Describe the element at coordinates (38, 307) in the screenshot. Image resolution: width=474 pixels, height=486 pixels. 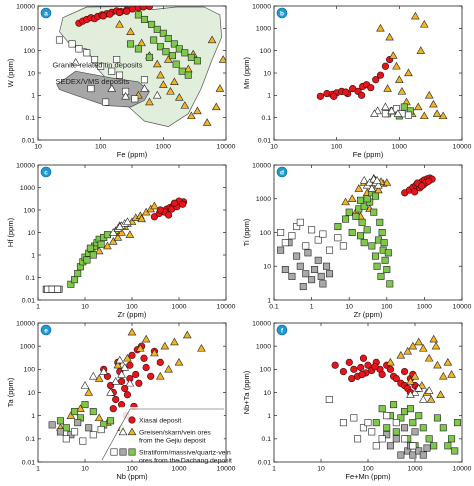
I see `x-tick-label: 1` at that location.